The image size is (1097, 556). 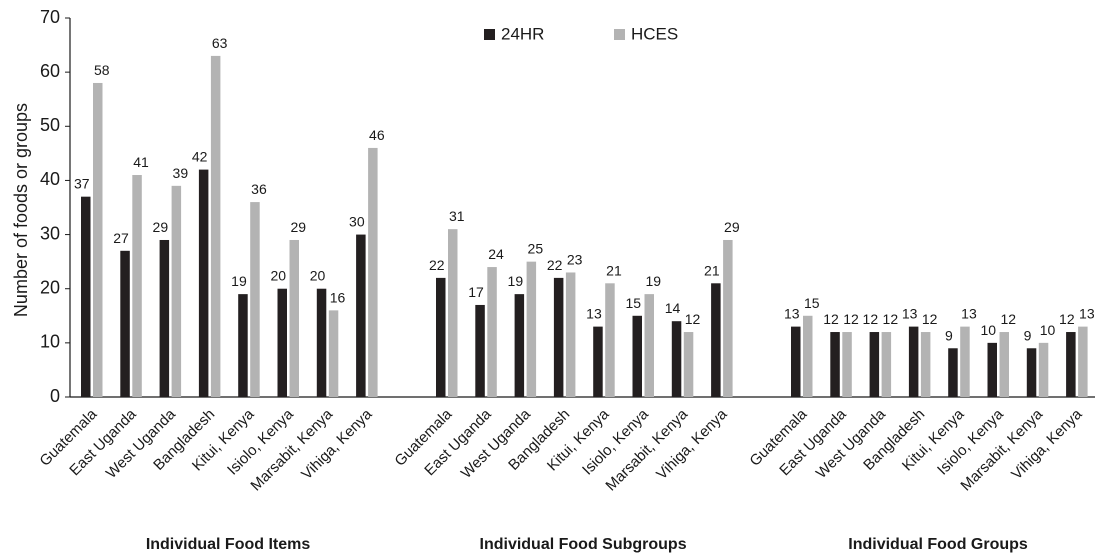 I want to click on group-label: Individual Food Items, so click(x=228, y=544).